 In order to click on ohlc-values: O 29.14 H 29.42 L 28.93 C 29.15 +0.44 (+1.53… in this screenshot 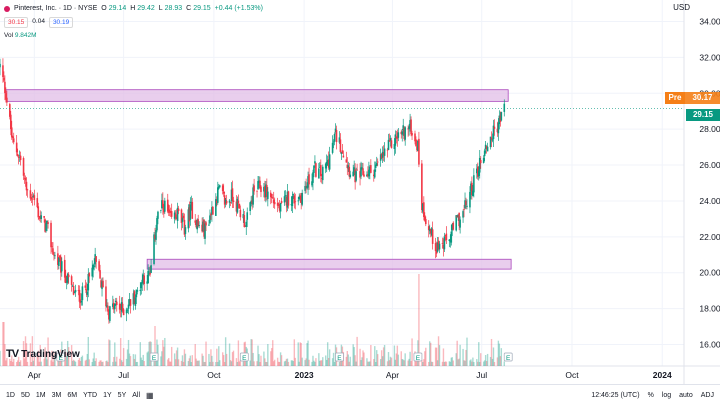, I will do `click(182, 8)`.